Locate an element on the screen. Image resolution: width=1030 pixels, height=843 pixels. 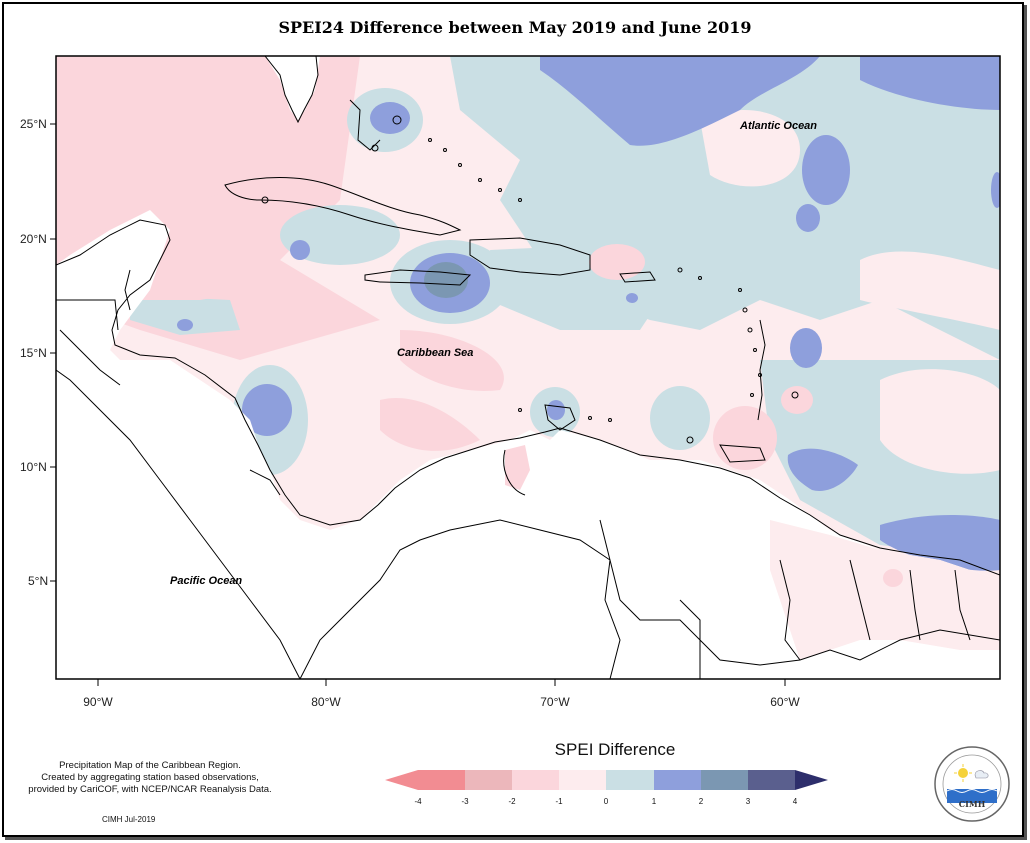
legend-tick: 3 is located at coordinates (748, 801).